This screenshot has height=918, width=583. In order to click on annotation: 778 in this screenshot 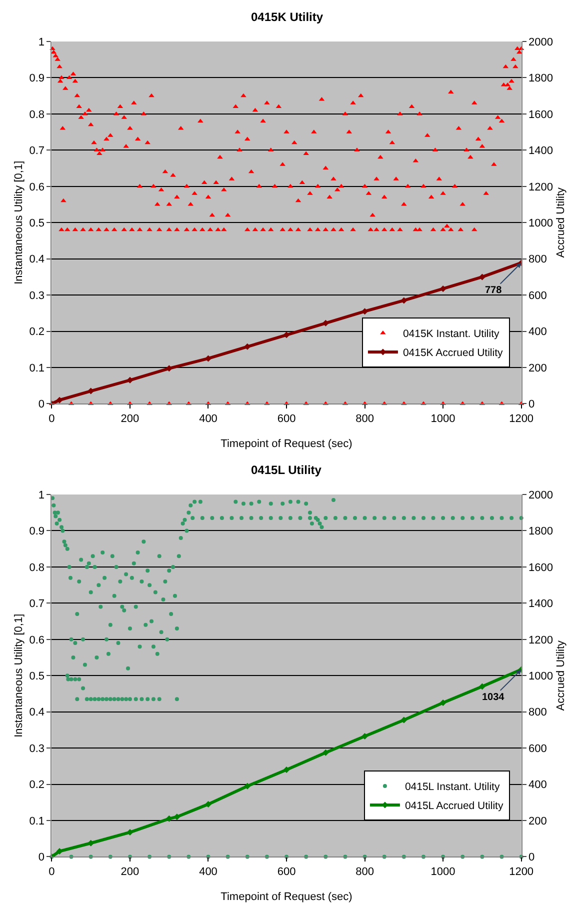, I will do `click(493, 290)`.